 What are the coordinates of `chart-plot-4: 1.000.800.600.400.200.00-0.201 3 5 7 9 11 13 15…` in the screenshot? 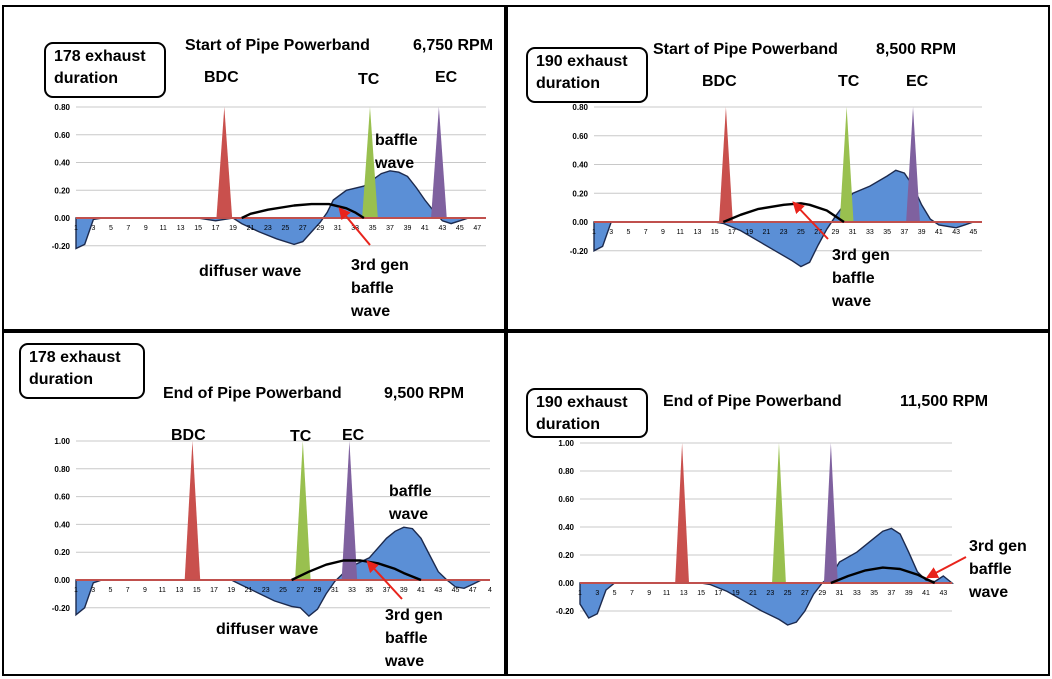 It's located at (761, 532).